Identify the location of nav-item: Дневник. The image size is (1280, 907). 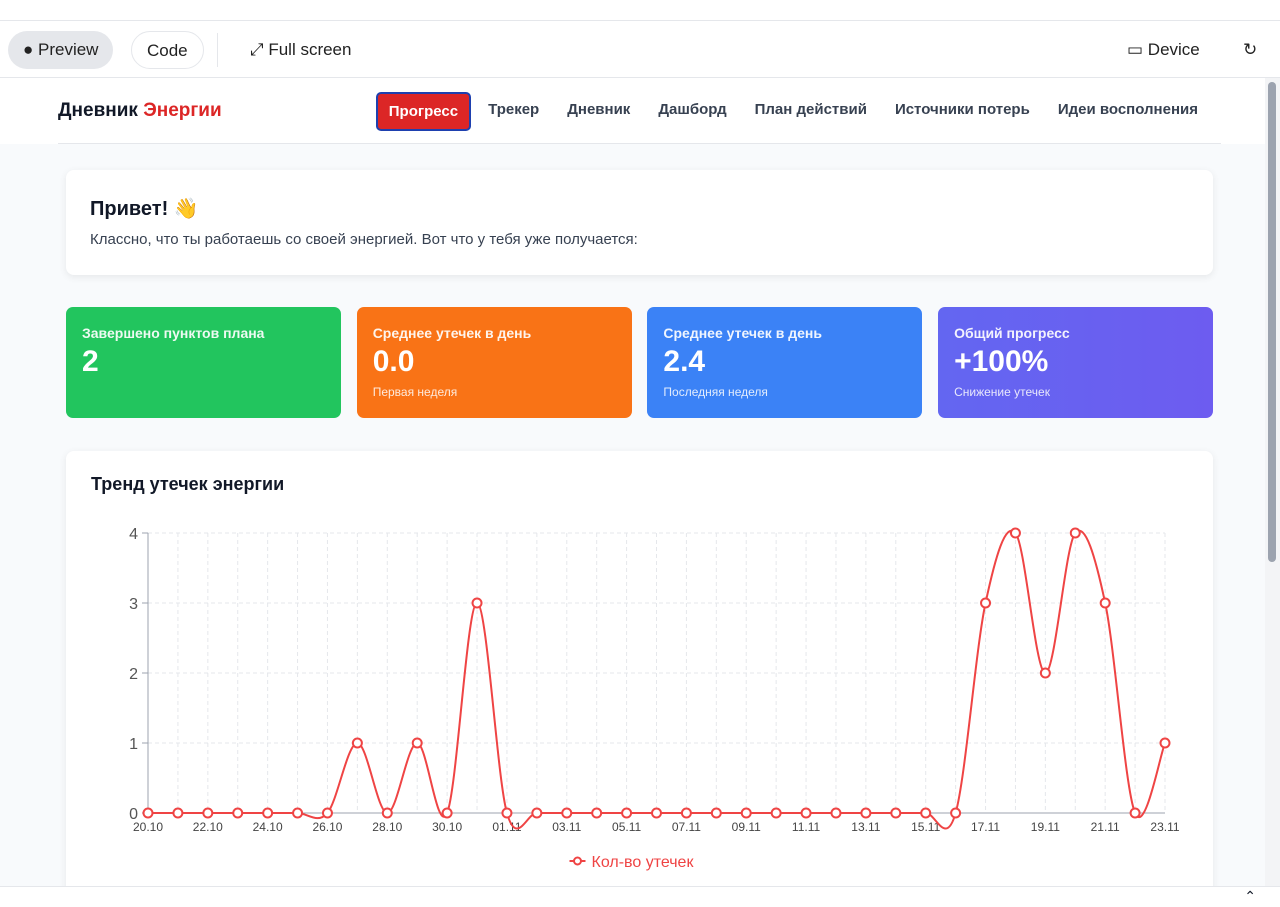
(599, 109).